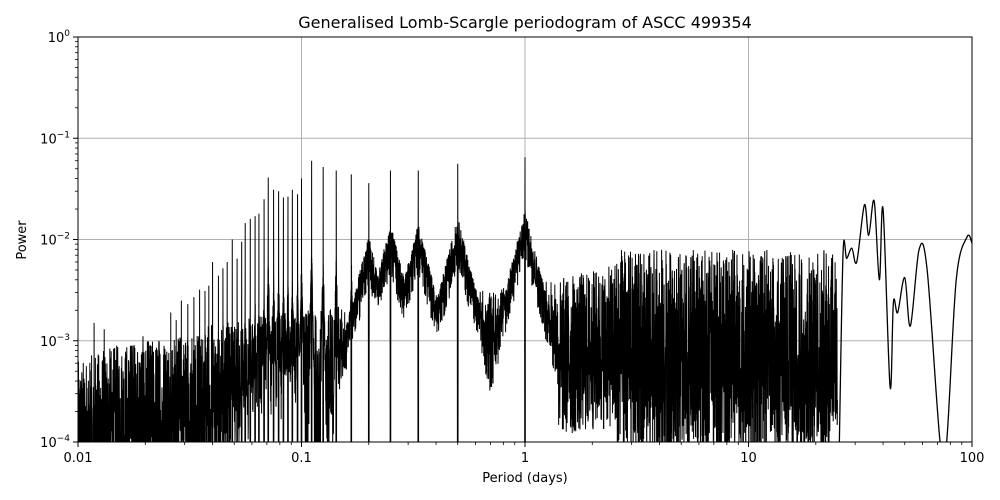 The image size is (1000, 500). I want to click on x-tick-label: 100, so click(972, 458).